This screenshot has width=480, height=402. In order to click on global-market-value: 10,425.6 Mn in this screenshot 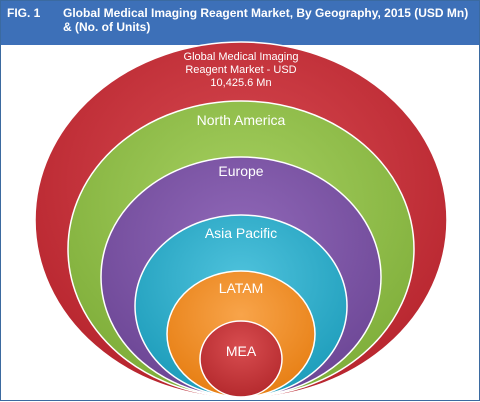, I will do `click(240, 83)`.